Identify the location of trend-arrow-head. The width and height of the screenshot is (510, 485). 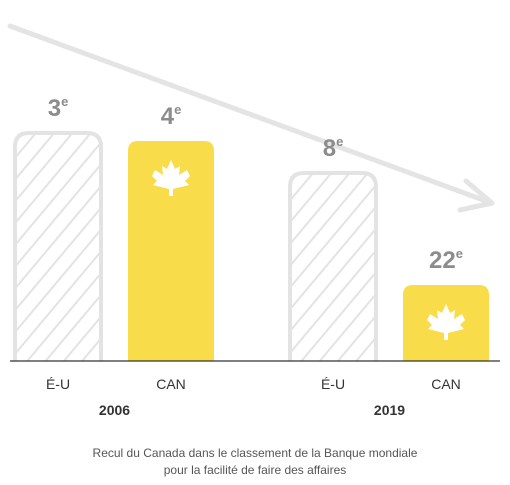
(476, 195).